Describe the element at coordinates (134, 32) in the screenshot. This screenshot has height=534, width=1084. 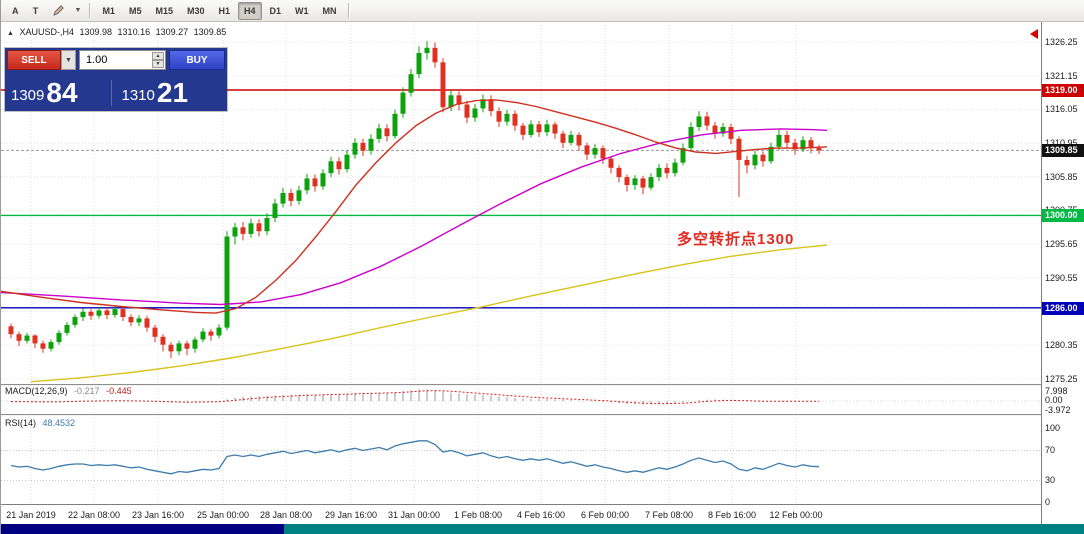
I see `ohlc-high: 1310.16` at that location.